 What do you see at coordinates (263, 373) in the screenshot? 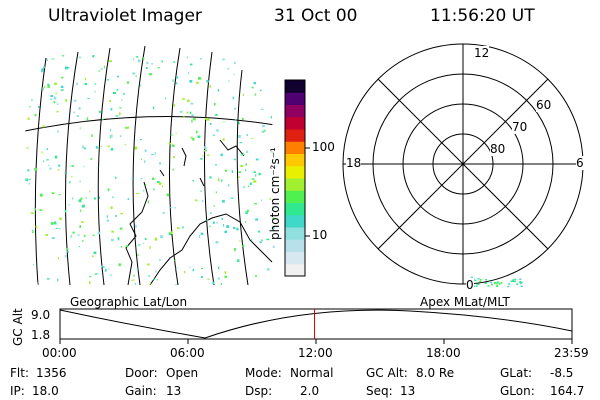
I see `mode-label: Mode:` at bounding box center [263, 373].